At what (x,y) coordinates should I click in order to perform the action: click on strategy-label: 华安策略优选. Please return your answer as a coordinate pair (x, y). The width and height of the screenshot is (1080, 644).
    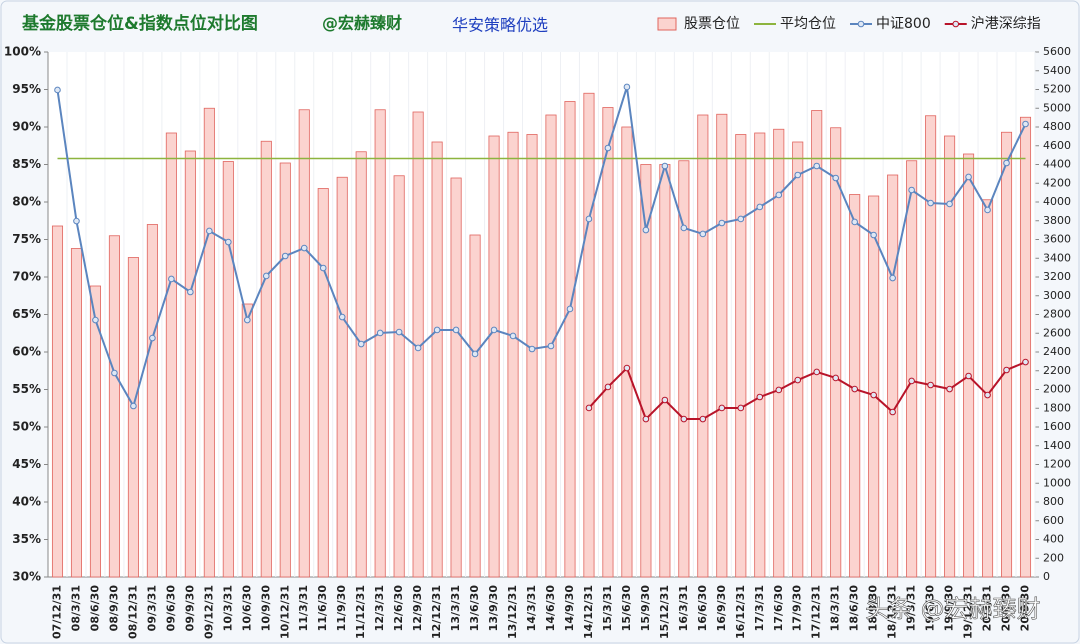
    Looking at the image, I should click on (500, 25).